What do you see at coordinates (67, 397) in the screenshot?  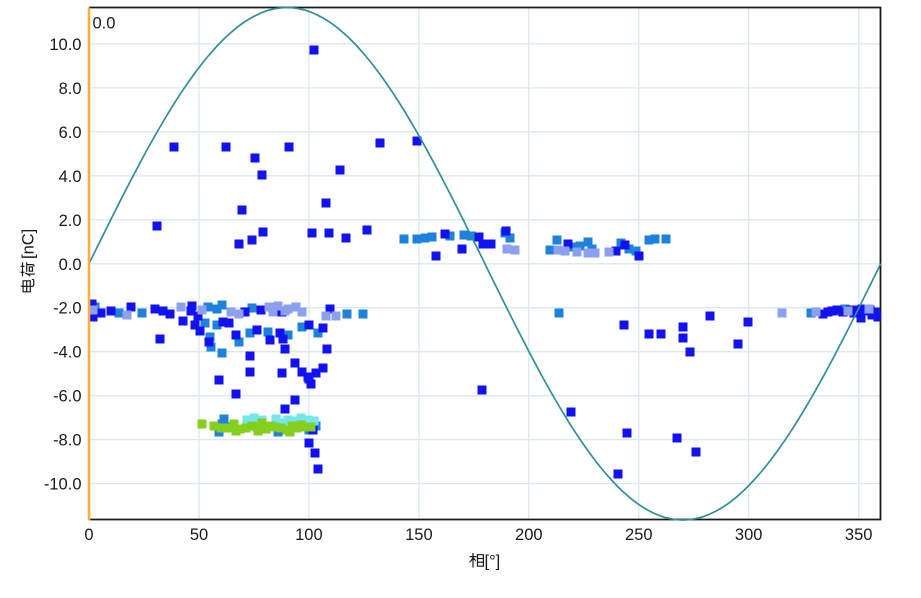 I see `svg-text: -6.0` at bounding box center [67, 397].